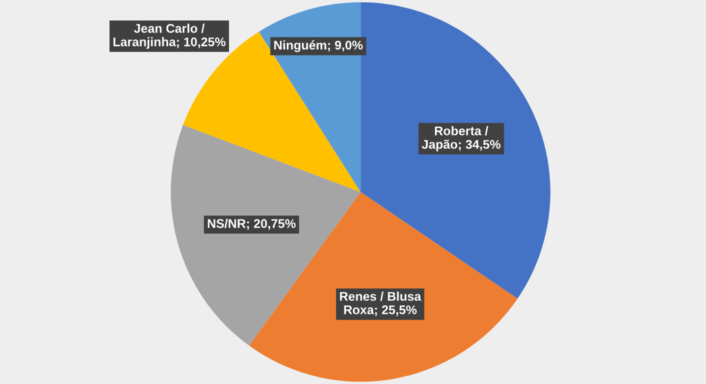 Image resolution: width=706 pixels, height=384 pixels. What do you see at coordinates (252, 224) in the screenshot?
I see `slice-label: NS/NR; 20,75%` at bounding box center [252, 224].